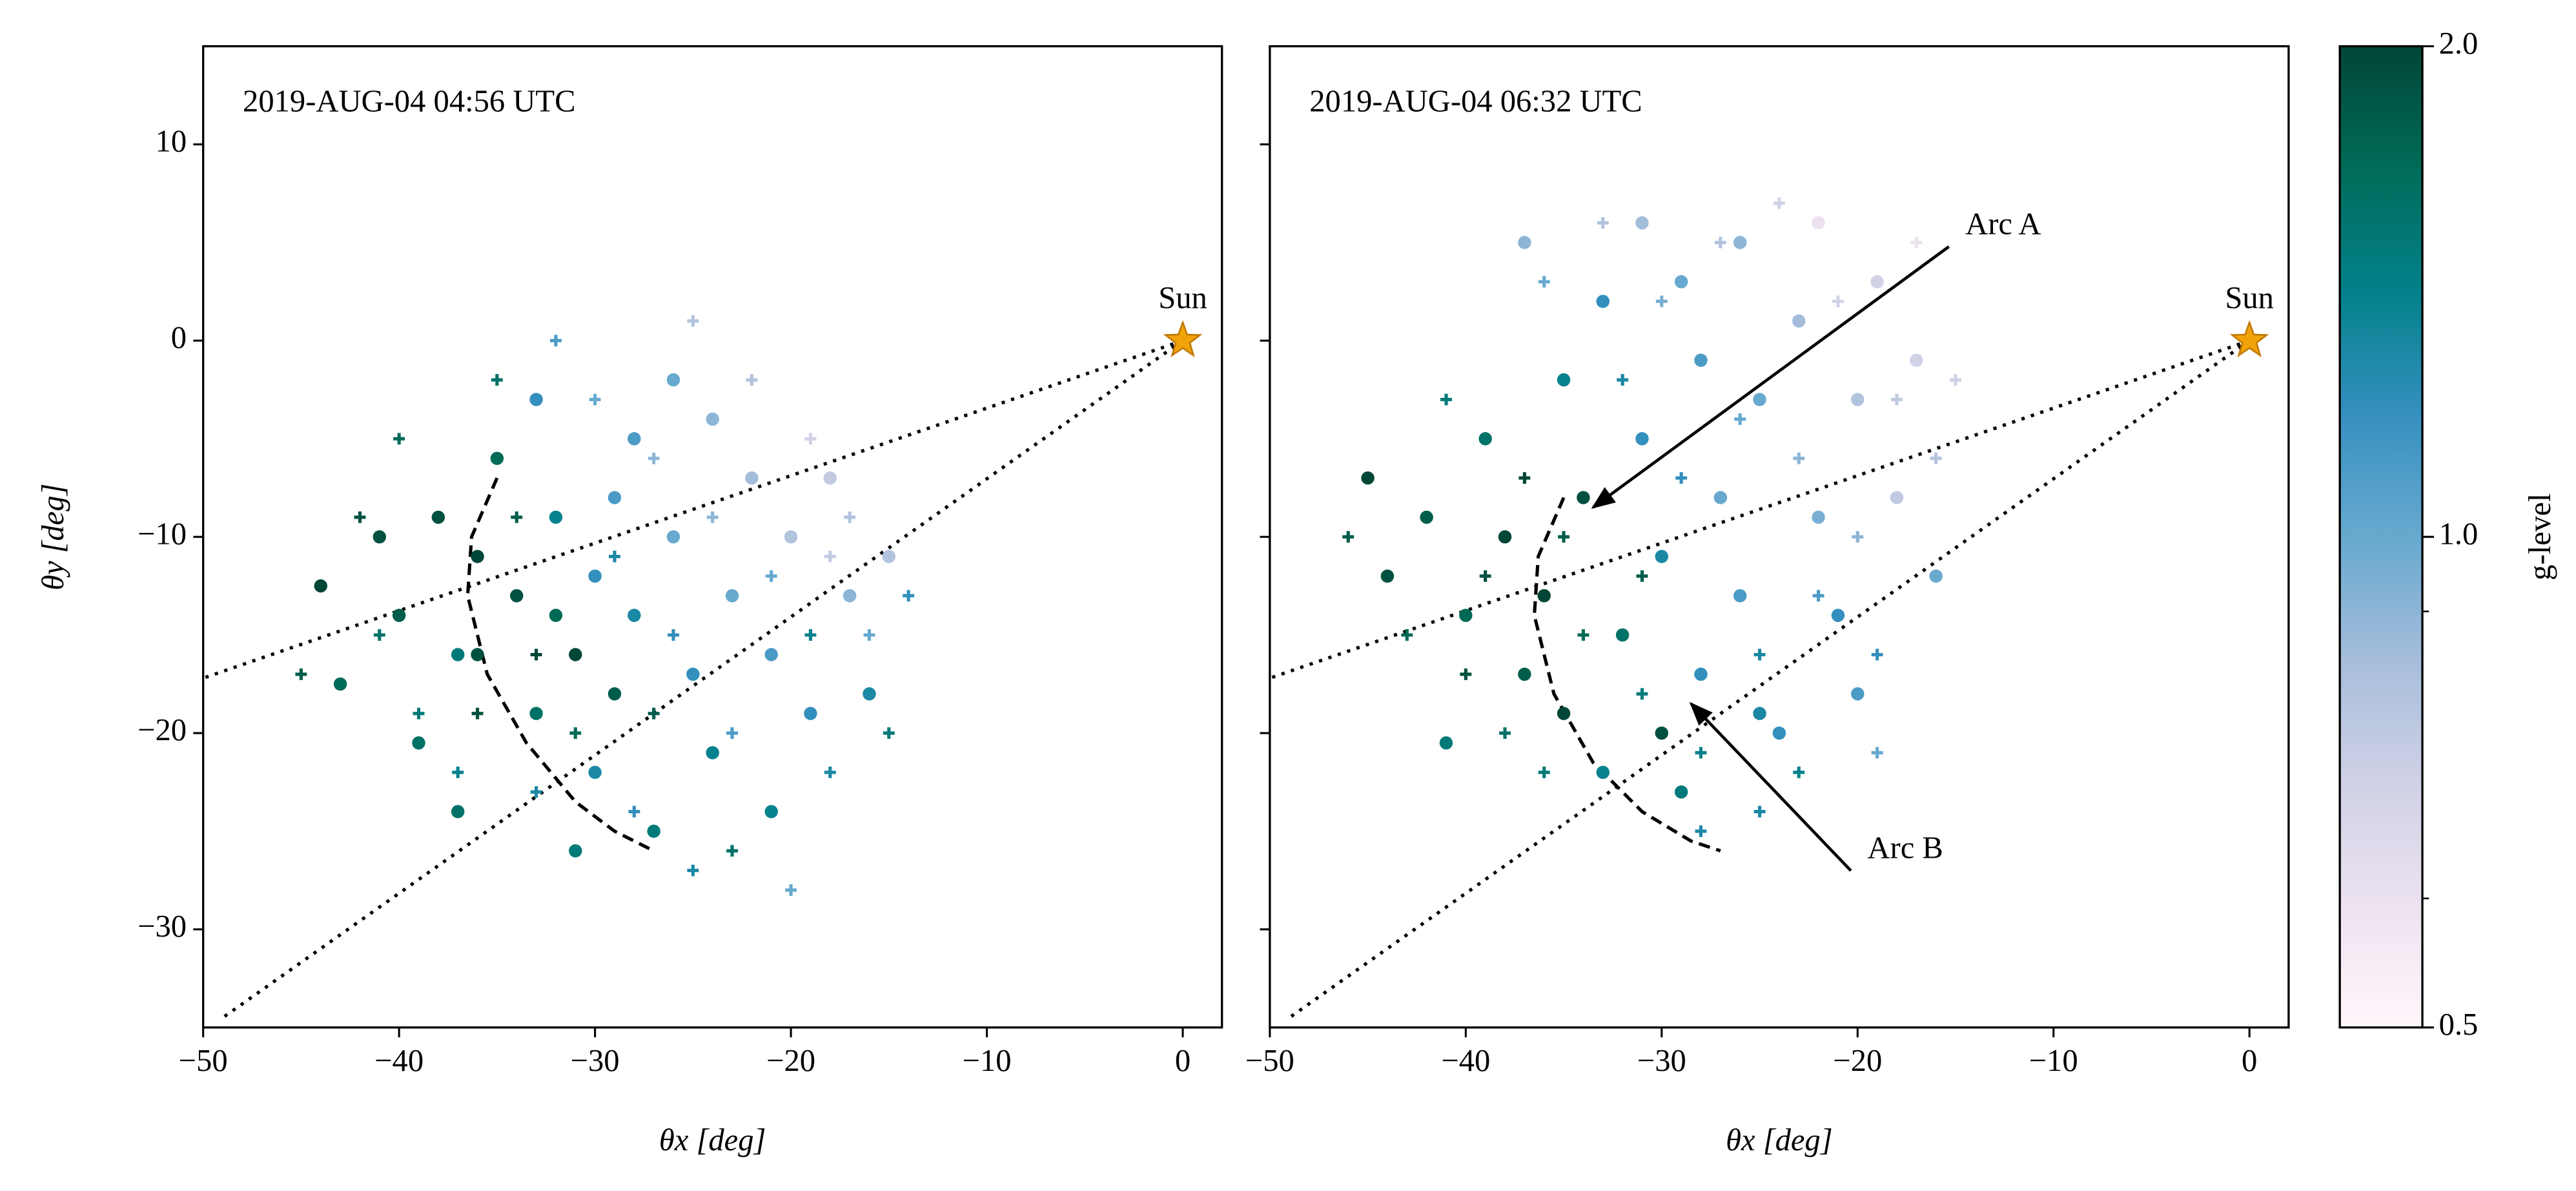 Image resolution: width=2576 pixels, height=1191 pixels. What do you see at coordinates (1770, 377) in the screenshot?
I see `annotation-arrow` at bounding box center [1770, 377].